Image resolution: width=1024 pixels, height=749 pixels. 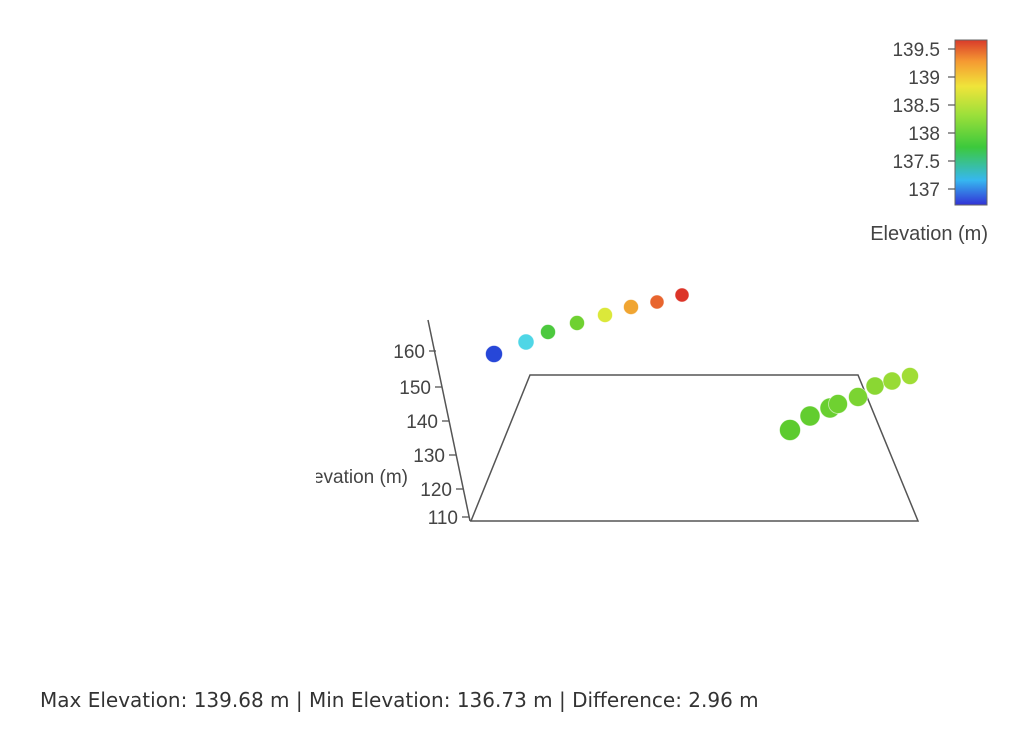 What do you see at coordinates (923, 120) in the screenshot?
I see `colorbar-ticks: 137 137.5 138 138.5 139 139.5` at bounding box center [923, 120].